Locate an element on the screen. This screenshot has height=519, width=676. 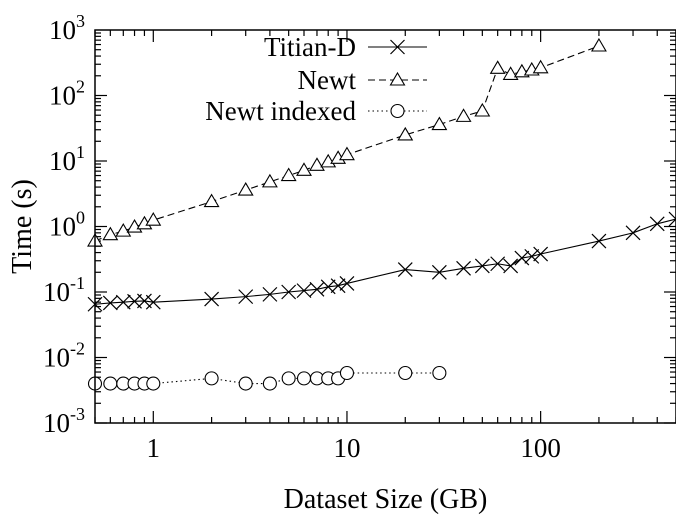
y-tick-label: 10⁰ is located at coordinates (67, 225).